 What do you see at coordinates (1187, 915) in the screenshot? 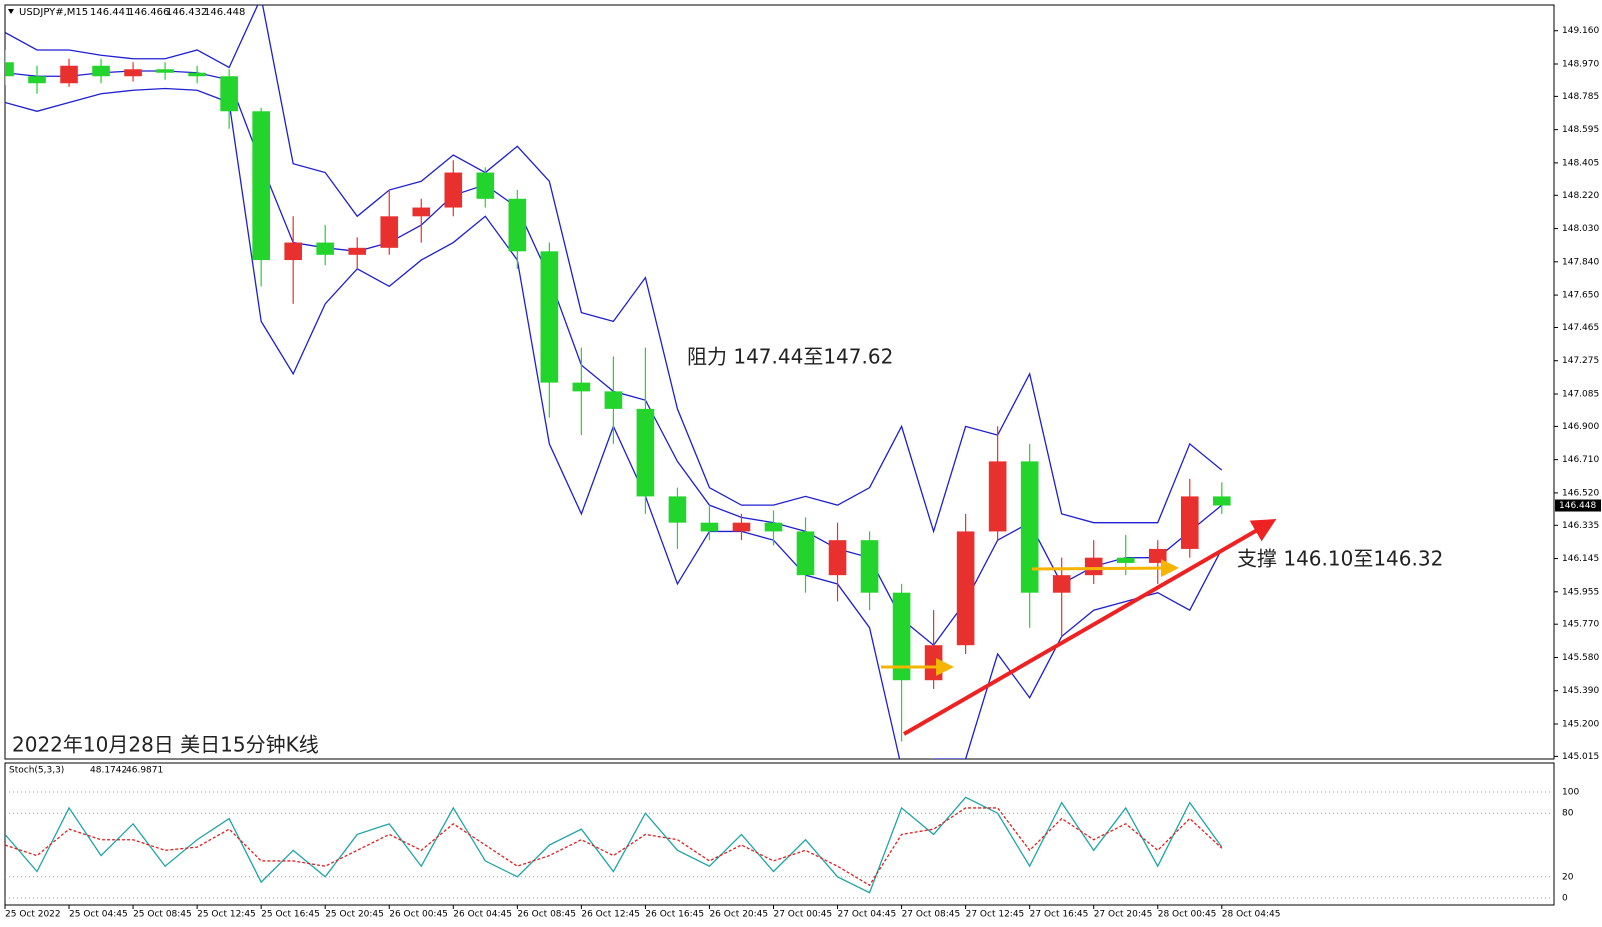
I see `x-tick-label: 28 Oct 00:45` at bounding box center [1187, 915].